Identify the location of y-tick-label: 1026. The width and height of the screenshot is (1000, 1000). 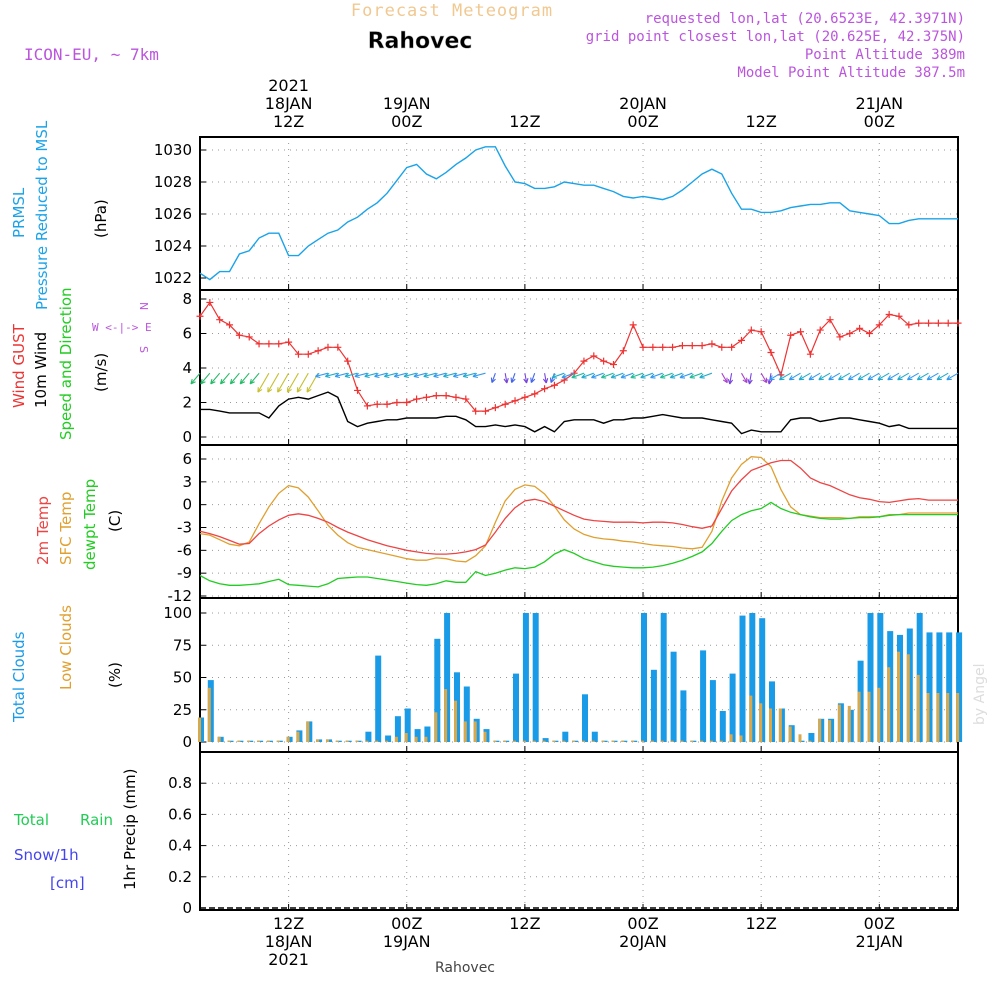
(173, 214).